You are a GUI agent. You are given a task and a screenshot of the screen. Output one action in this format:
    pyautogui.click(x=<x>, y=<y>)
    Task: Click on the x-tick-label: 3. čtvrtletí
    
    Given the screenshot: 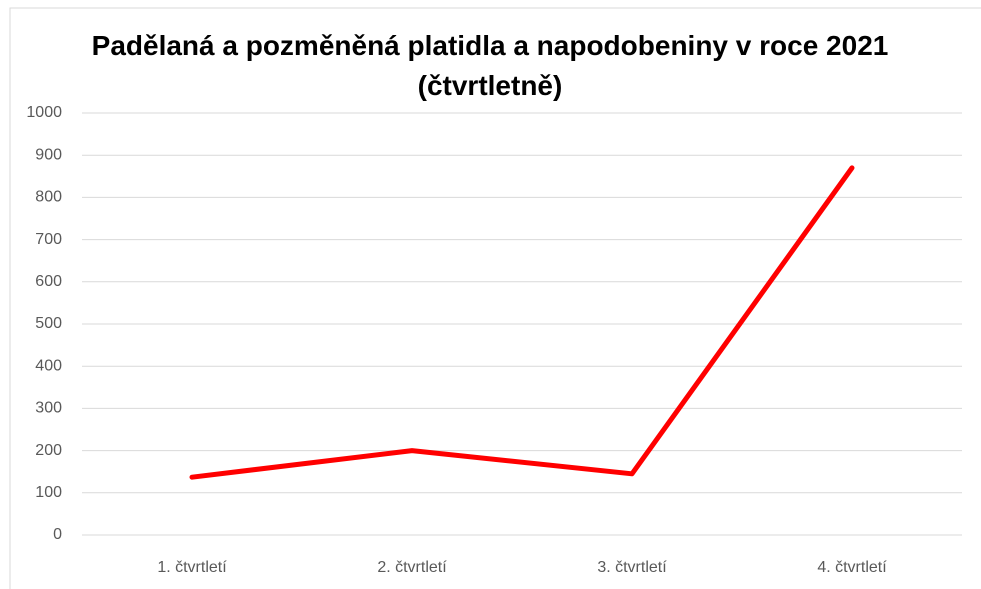 What is the action you would take?
    pyautogui.click(x=632, y=567)
    